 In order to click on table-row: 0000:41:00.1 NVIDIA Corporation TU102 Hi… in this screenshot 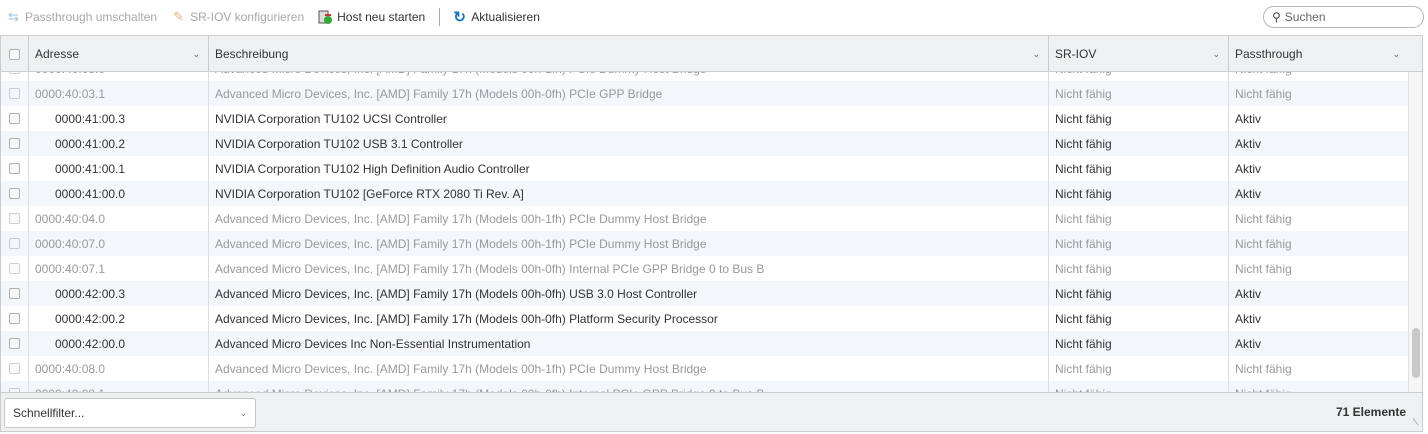, I will do `click(704, 168)`.